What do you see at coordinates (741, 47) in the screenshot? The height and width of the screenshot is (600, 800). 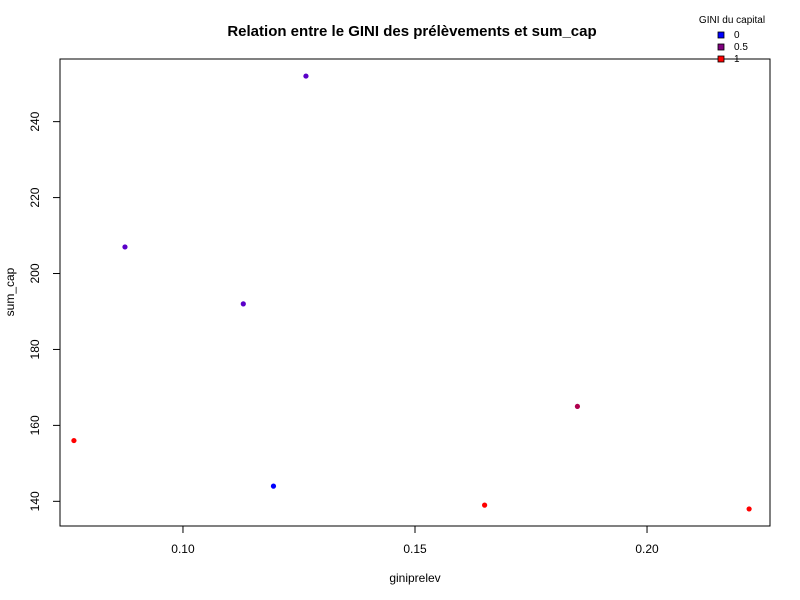 I see `legend-entry-label: 0.5` at bounding box center [741, 47].